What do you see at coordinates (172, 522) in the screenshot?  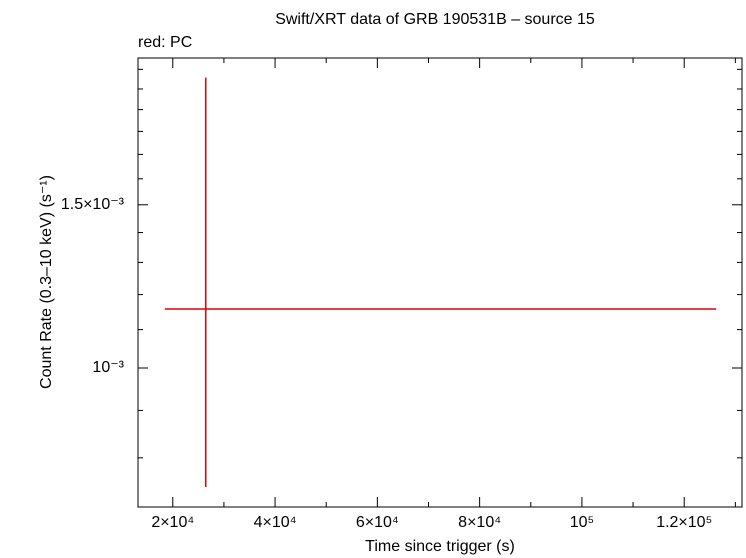 I see `x-tick-label: 2×10⁴` at bounding box center [172, 522].